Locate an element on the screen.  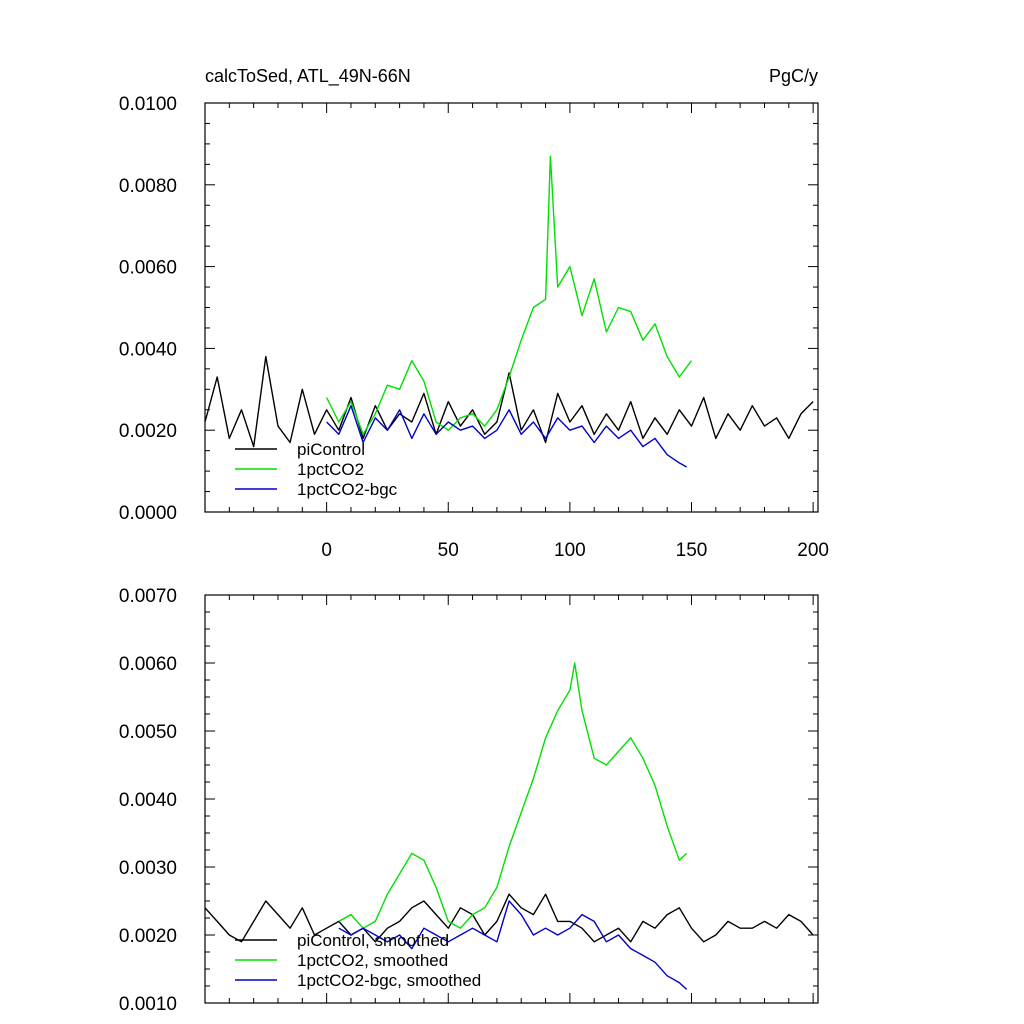
legend-label: 1pctCO2 is located at coordinates (330, 469).